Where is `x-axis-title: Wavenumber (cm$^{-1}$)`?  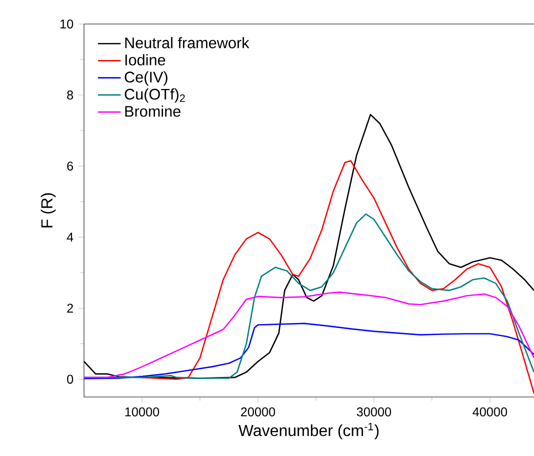 x-axis-title: Wavenumber (cm$^{-1}$) is located at coordinates (308, 431).